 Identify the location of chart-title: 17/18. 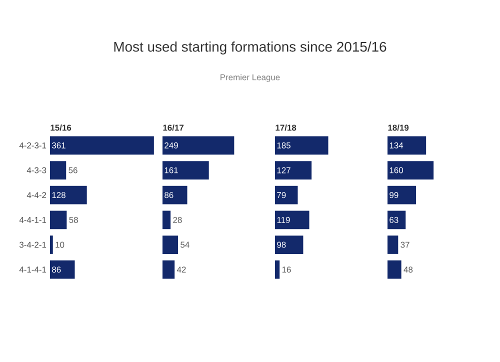
(286, 127).